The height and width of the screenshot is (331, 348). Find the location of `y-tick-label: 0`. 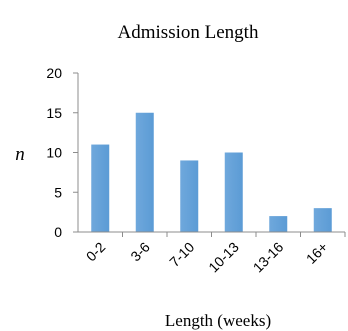

y-tick-label: 0 is located at coordinates (58, 232).